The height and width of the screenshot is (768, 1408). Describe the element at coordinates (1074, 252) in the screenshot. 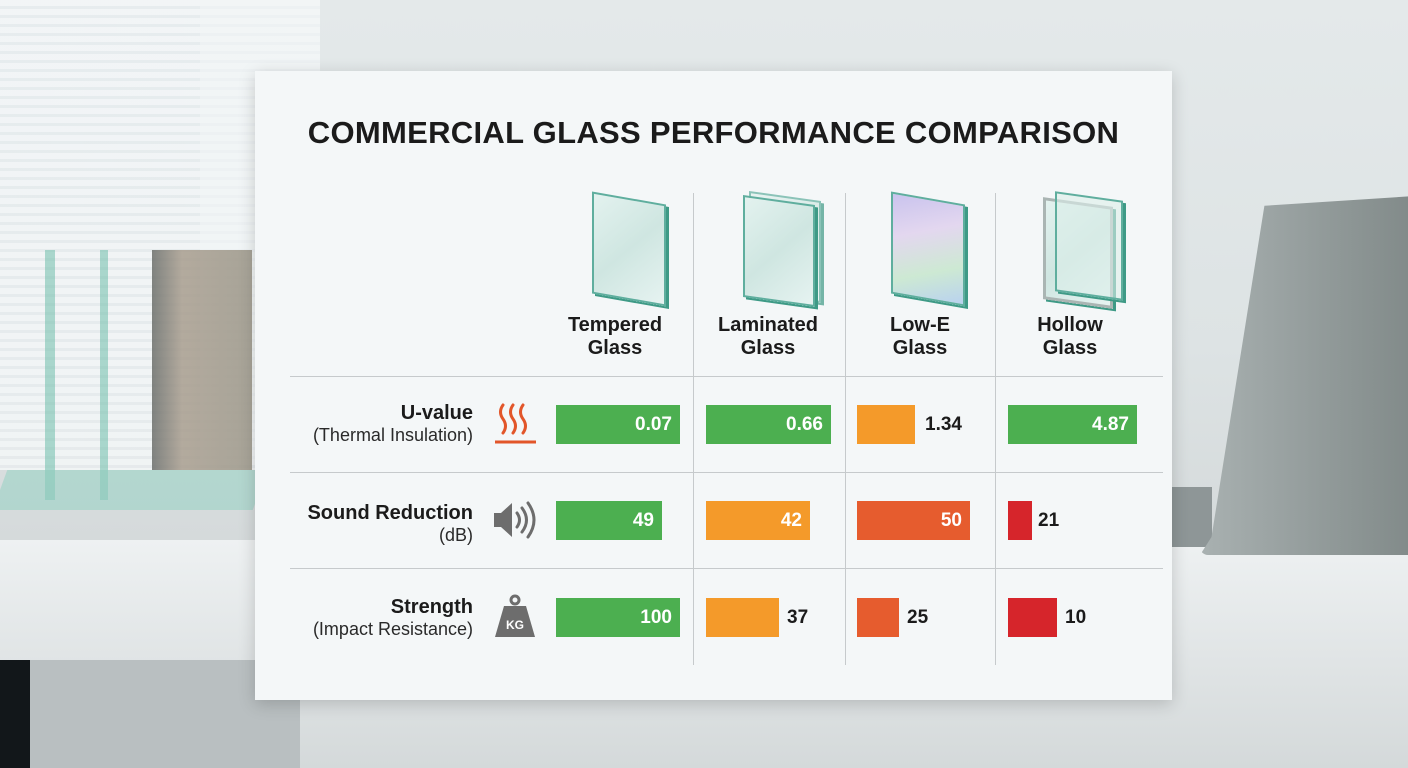

I see `hollow-glass-unit-icon` at that location.